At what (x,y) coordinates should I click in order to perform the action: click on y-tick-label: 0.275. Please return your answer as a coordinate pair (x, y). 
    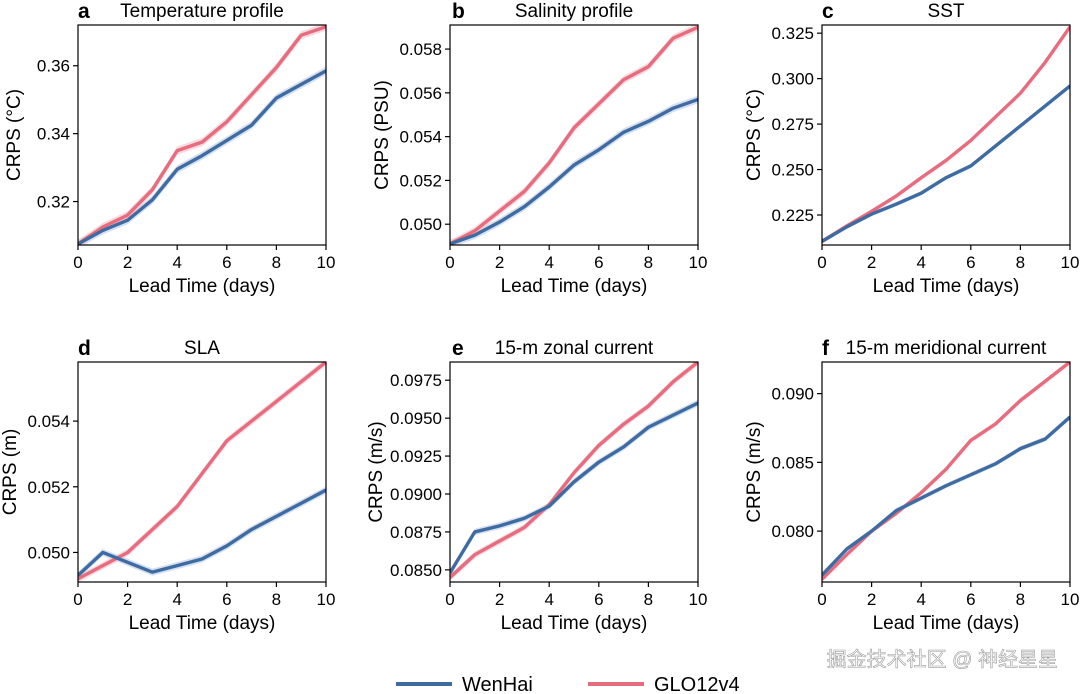
    Looking at the image, I should click on (792, 124).